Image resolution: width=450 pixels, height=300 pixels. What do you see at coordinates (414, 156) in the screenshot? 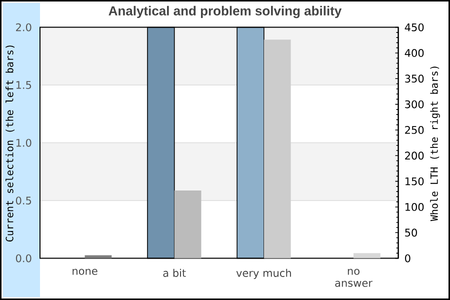
I see `y2-tick-label: 200` at bounding box center [414, 156].